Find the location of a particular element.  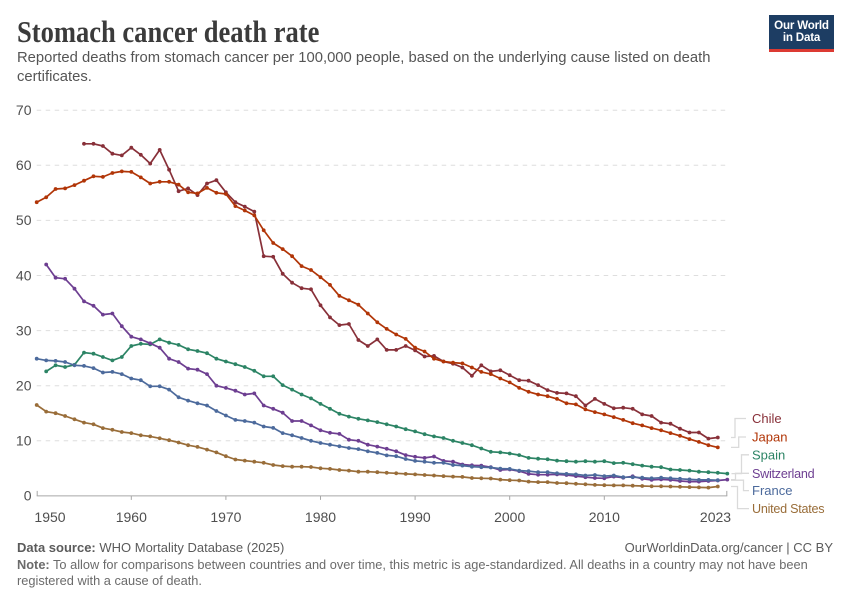

svg-text: United States is located at coordinates (788, 509).